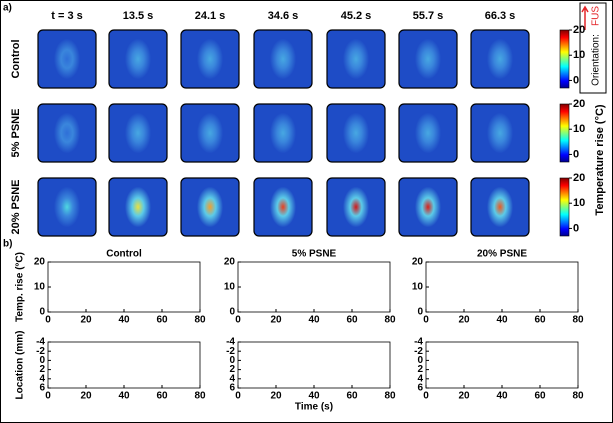  Describe the element at coordinates (600, 160) in the screenshot. I see `colorbar-label: Temperature rise (°C)` at that location.